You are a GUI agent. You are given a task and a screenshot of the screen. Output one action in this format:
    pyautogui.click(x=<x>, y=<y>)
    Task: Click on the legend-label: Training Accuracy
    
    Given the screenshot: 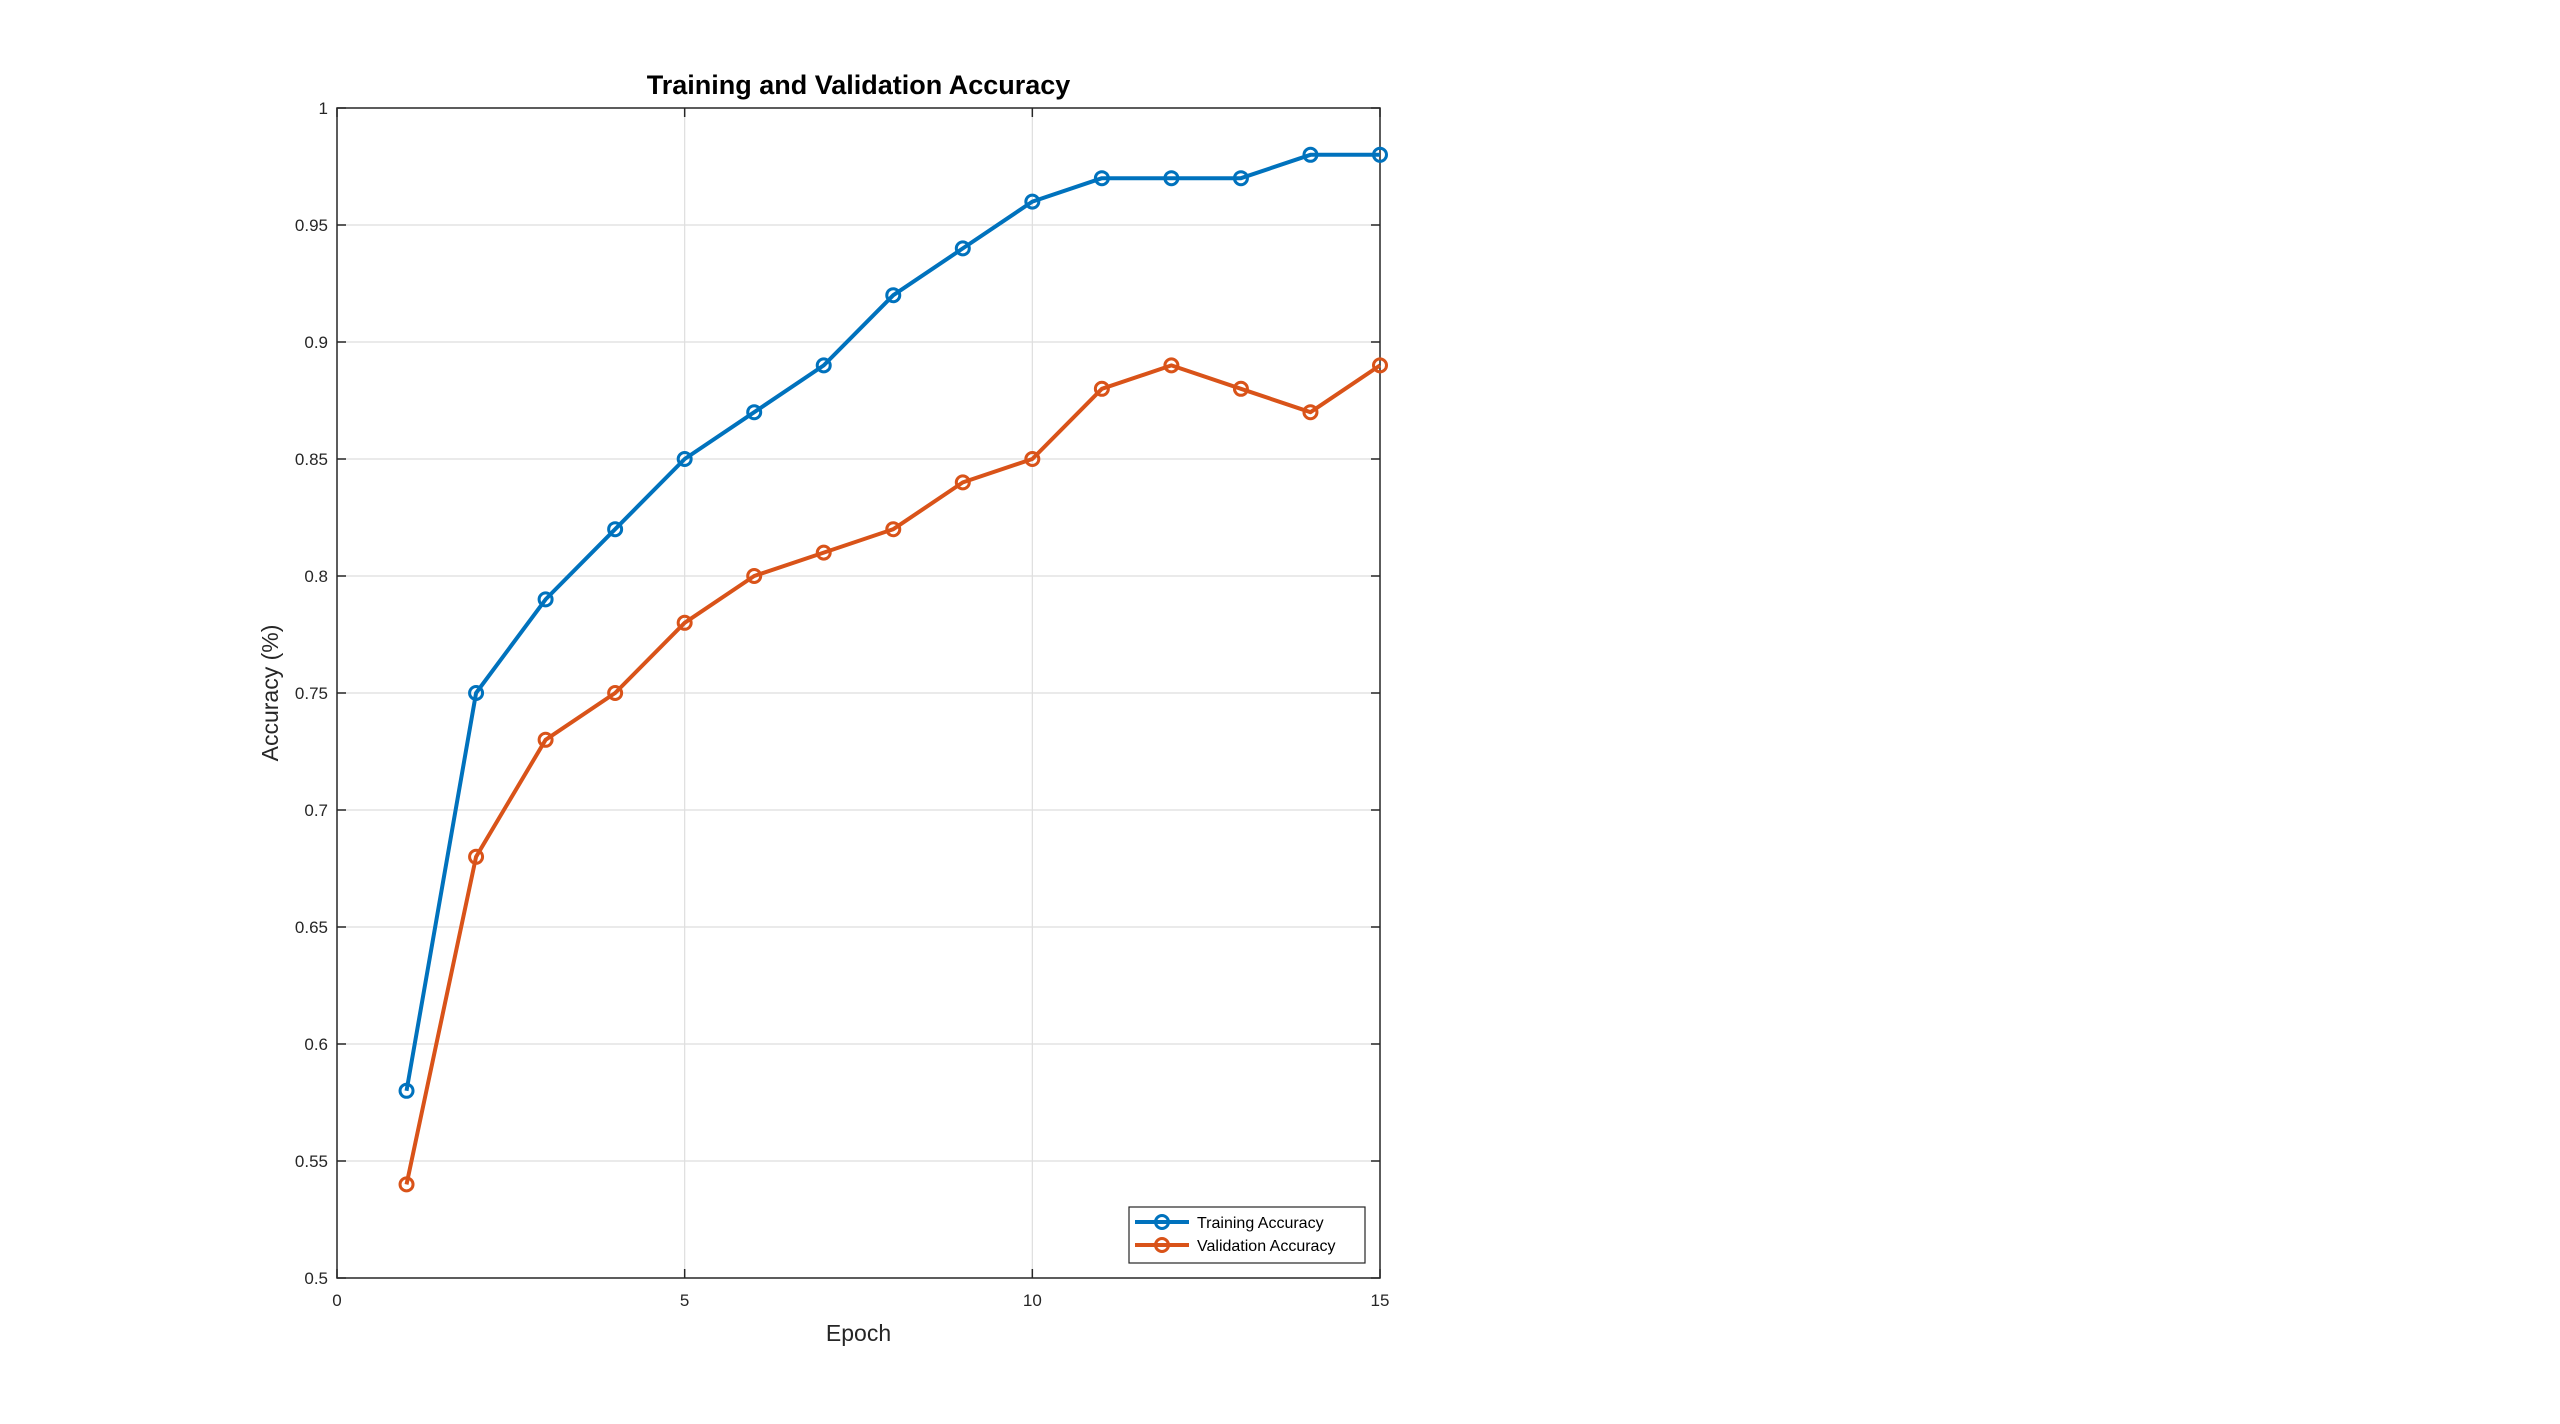 What is the action you would take?
    pyautogui.click(x=1260, y=1223)
    